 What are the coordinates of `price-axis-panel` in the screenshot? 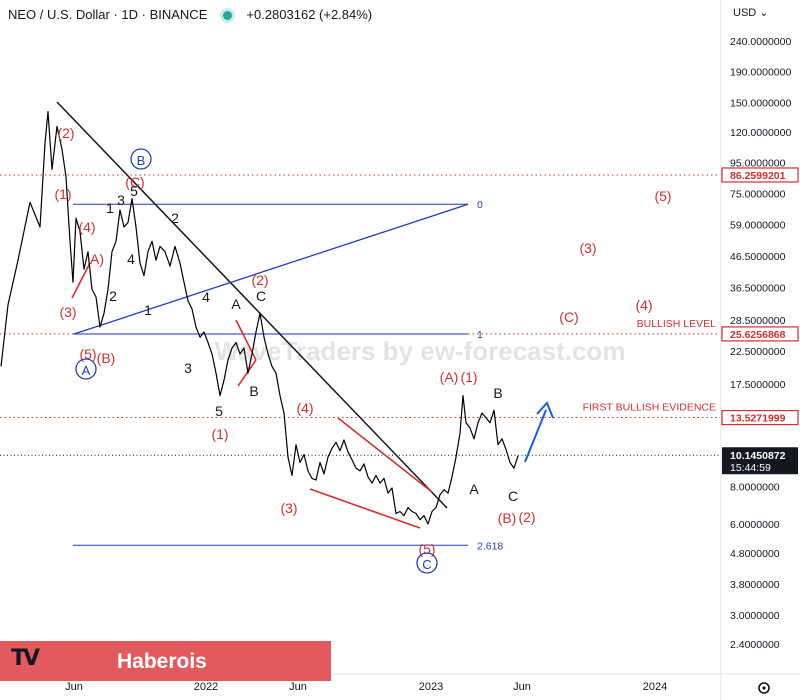 It's located at (760, 350).